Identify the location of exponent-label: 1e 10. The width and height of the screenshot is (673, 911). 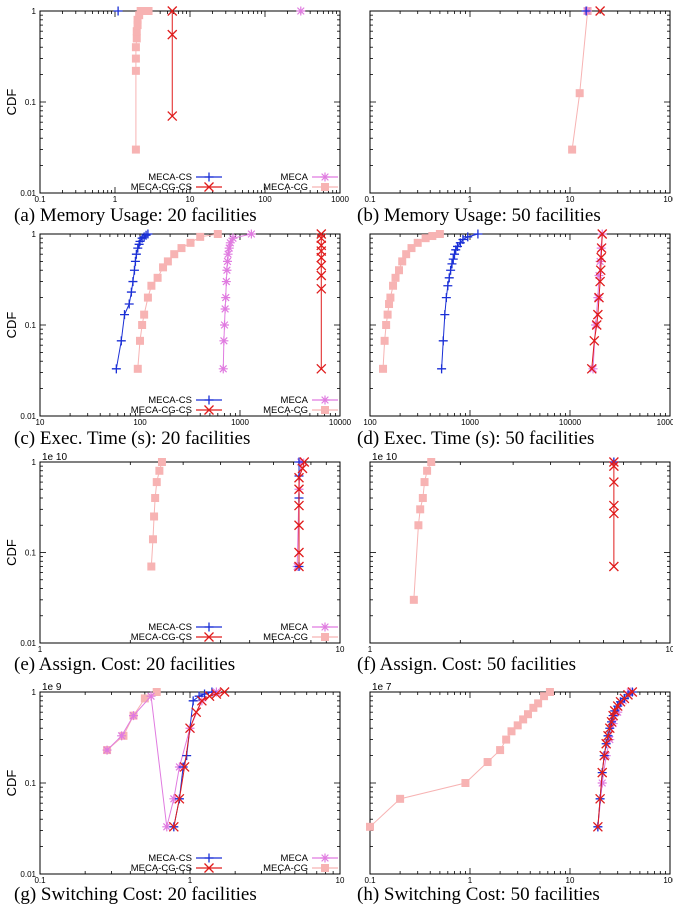
(54, 457).